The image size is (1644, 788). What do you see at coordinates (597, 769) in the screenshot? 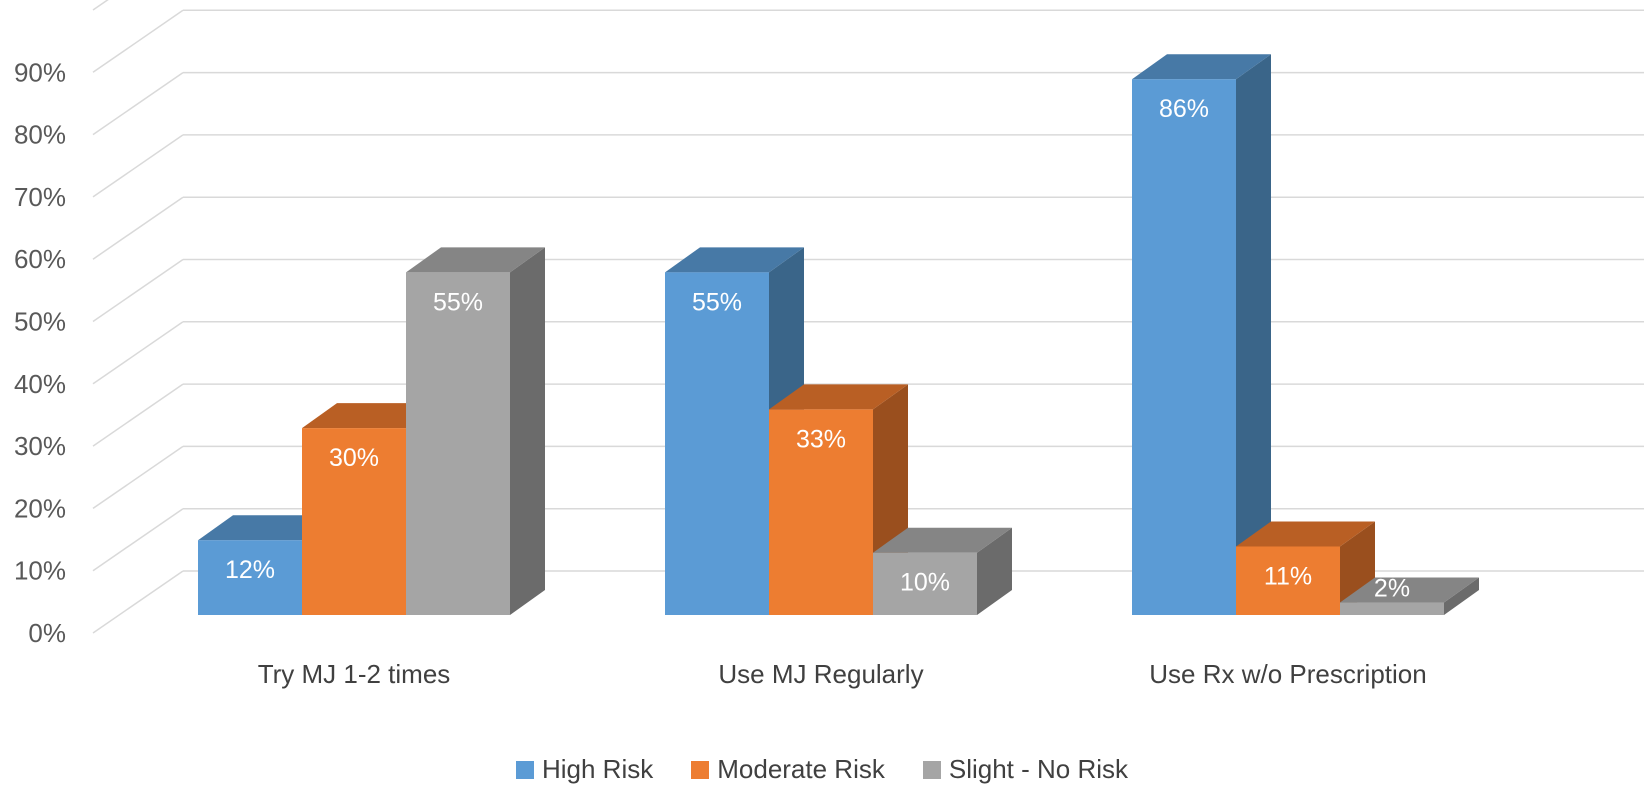
I see `legend-label-high-risk: High Risk` at bounding box center [597, 769].